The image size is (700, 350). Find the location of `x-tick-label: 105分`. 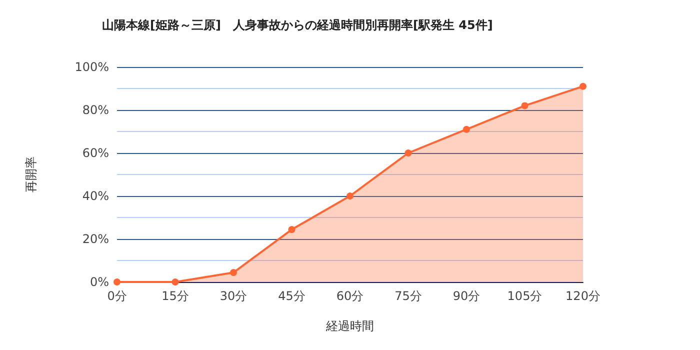

x-tick-label: 105分 is located at coordinates (524, 296).